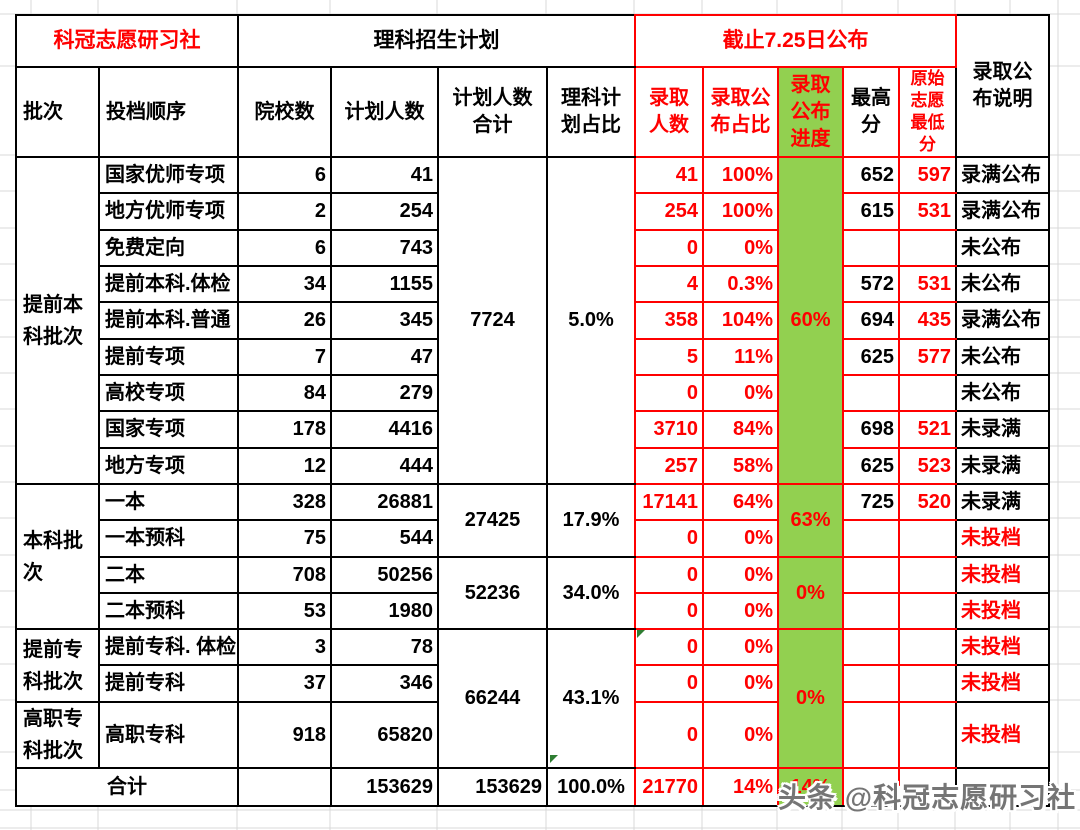  What do you see at coordinates (284, 112) in the screenshot?
I see `schools-column-header: 院校数` at bounding box center [284, 112].